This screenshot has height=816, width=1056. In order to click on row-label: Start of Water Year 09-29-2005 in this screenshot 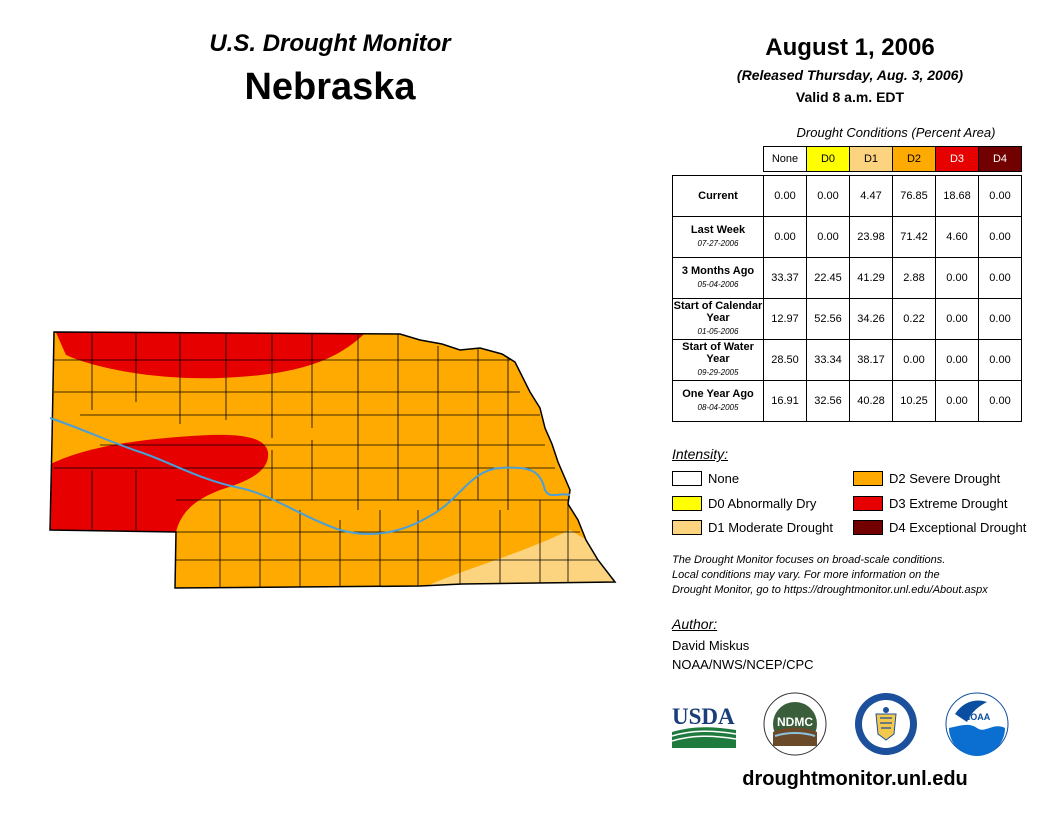, I will do `click(718, 360)`.